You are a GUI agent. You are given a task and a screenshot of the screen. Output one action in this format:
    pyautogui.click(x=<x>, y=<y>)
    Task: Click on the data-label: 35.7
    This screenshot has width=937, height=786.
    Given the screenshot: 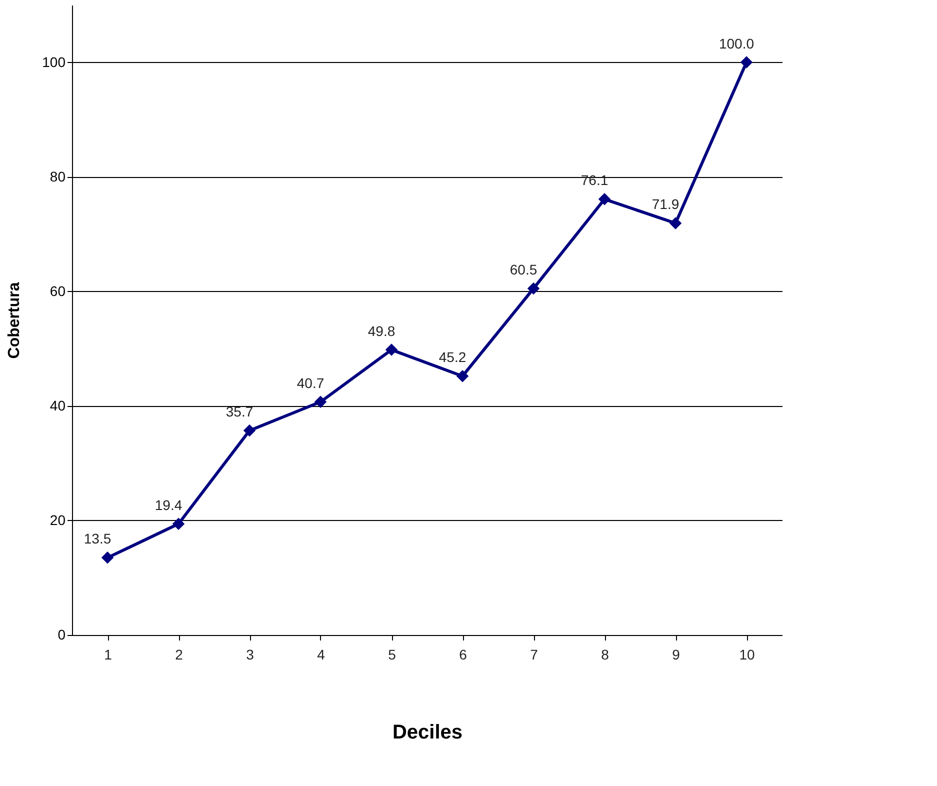 What is the action you would take?
    pyautogui.click(x=240, y=412)
    